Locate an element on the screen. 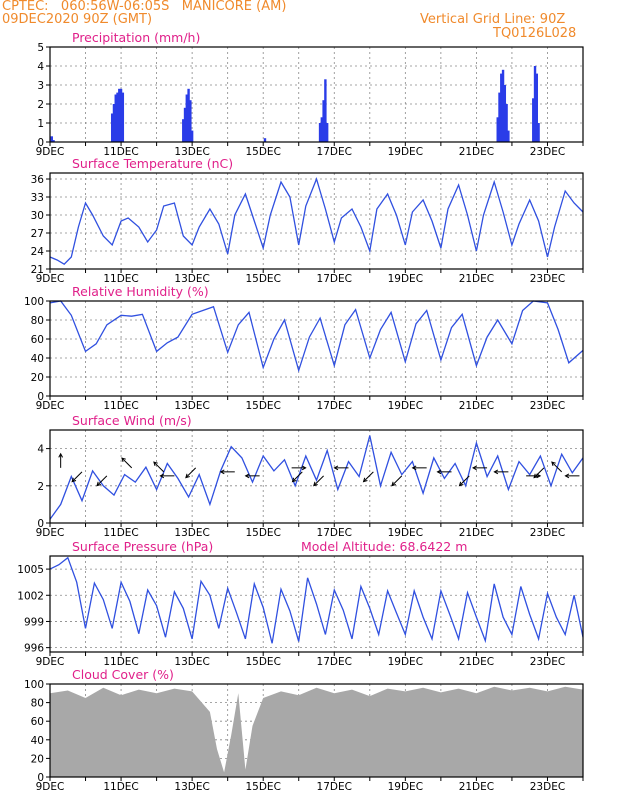  temp-frame is located at coordinates (316, 221).